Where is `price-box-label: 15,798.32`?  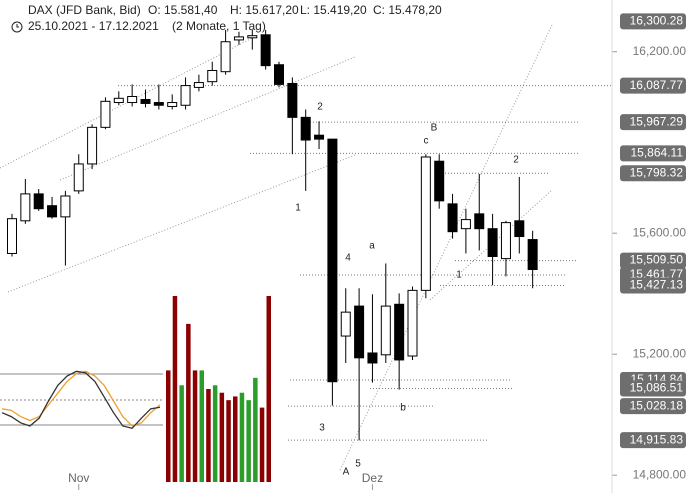
price-box-label: 15,798.32 is located at coordinates (657, 172).